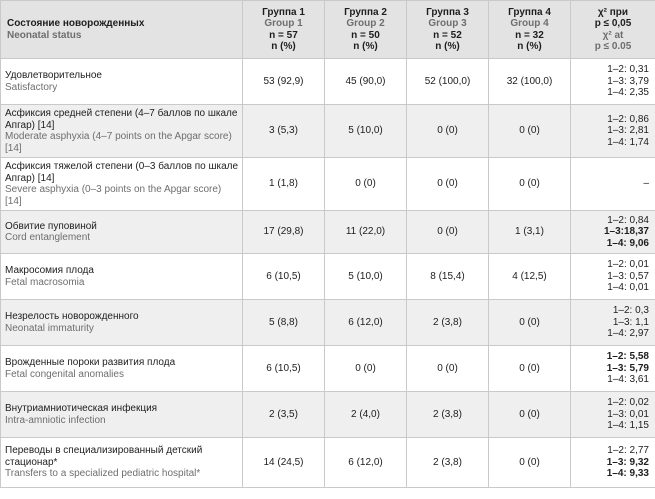 Image resolution: width=655 pixels, height=499 pixels. What do you see at coordinates (628, 119) in the screenshot?
I see `chi-square-value: 1–2: 0,86` at bounding box center [628, 119].